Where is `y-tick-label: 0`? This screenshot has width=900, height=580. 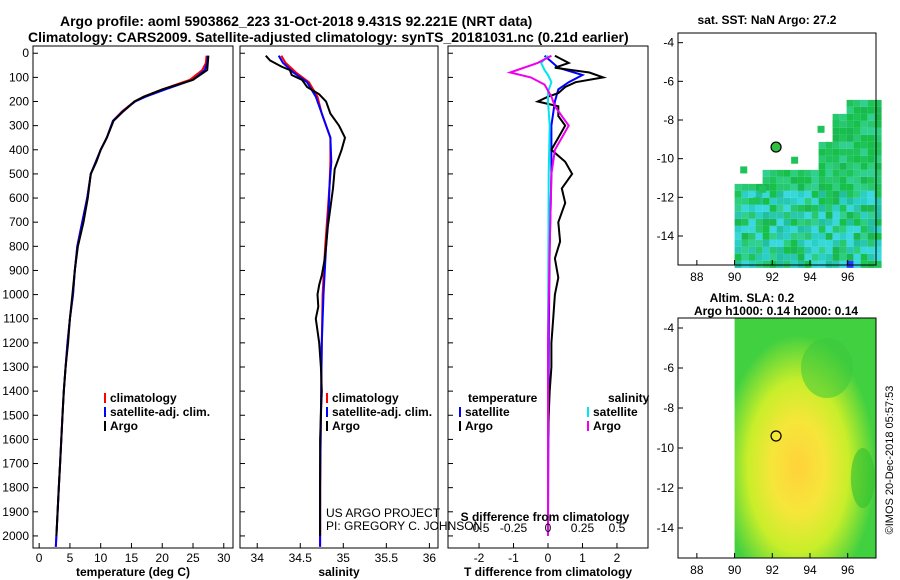 y-tick-label: 0 is located at coordinates (25, 53).